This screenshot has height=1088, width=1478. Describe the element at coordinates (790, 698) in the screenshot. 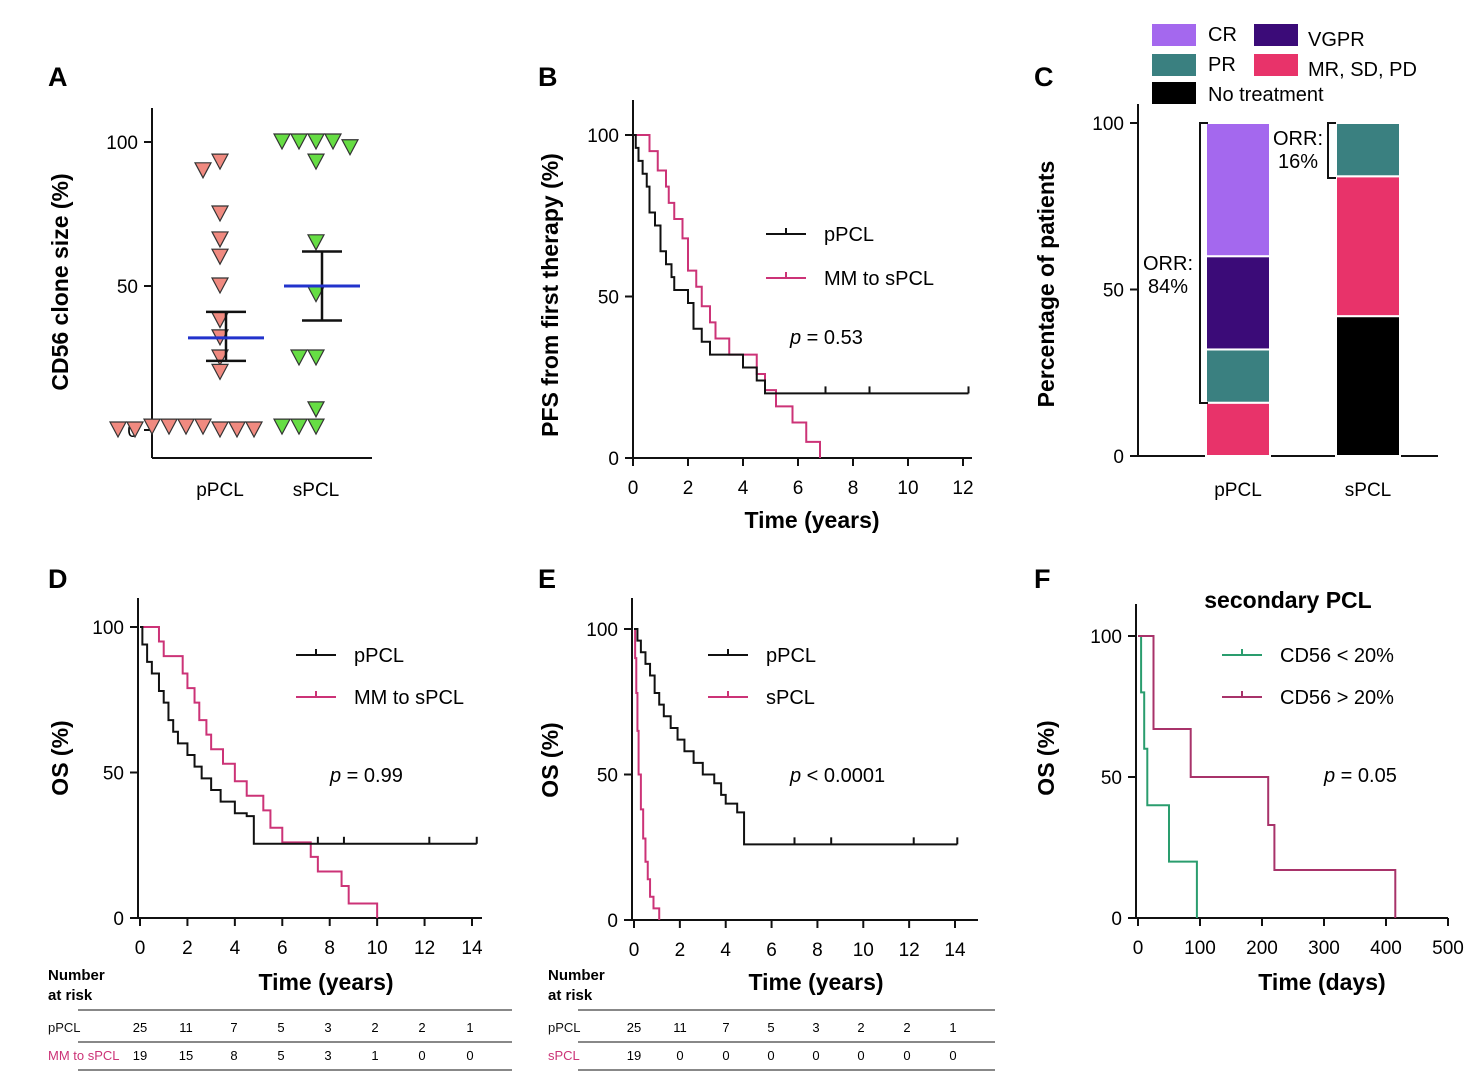

I see `legend-spcl-label: sPCL` at that location.